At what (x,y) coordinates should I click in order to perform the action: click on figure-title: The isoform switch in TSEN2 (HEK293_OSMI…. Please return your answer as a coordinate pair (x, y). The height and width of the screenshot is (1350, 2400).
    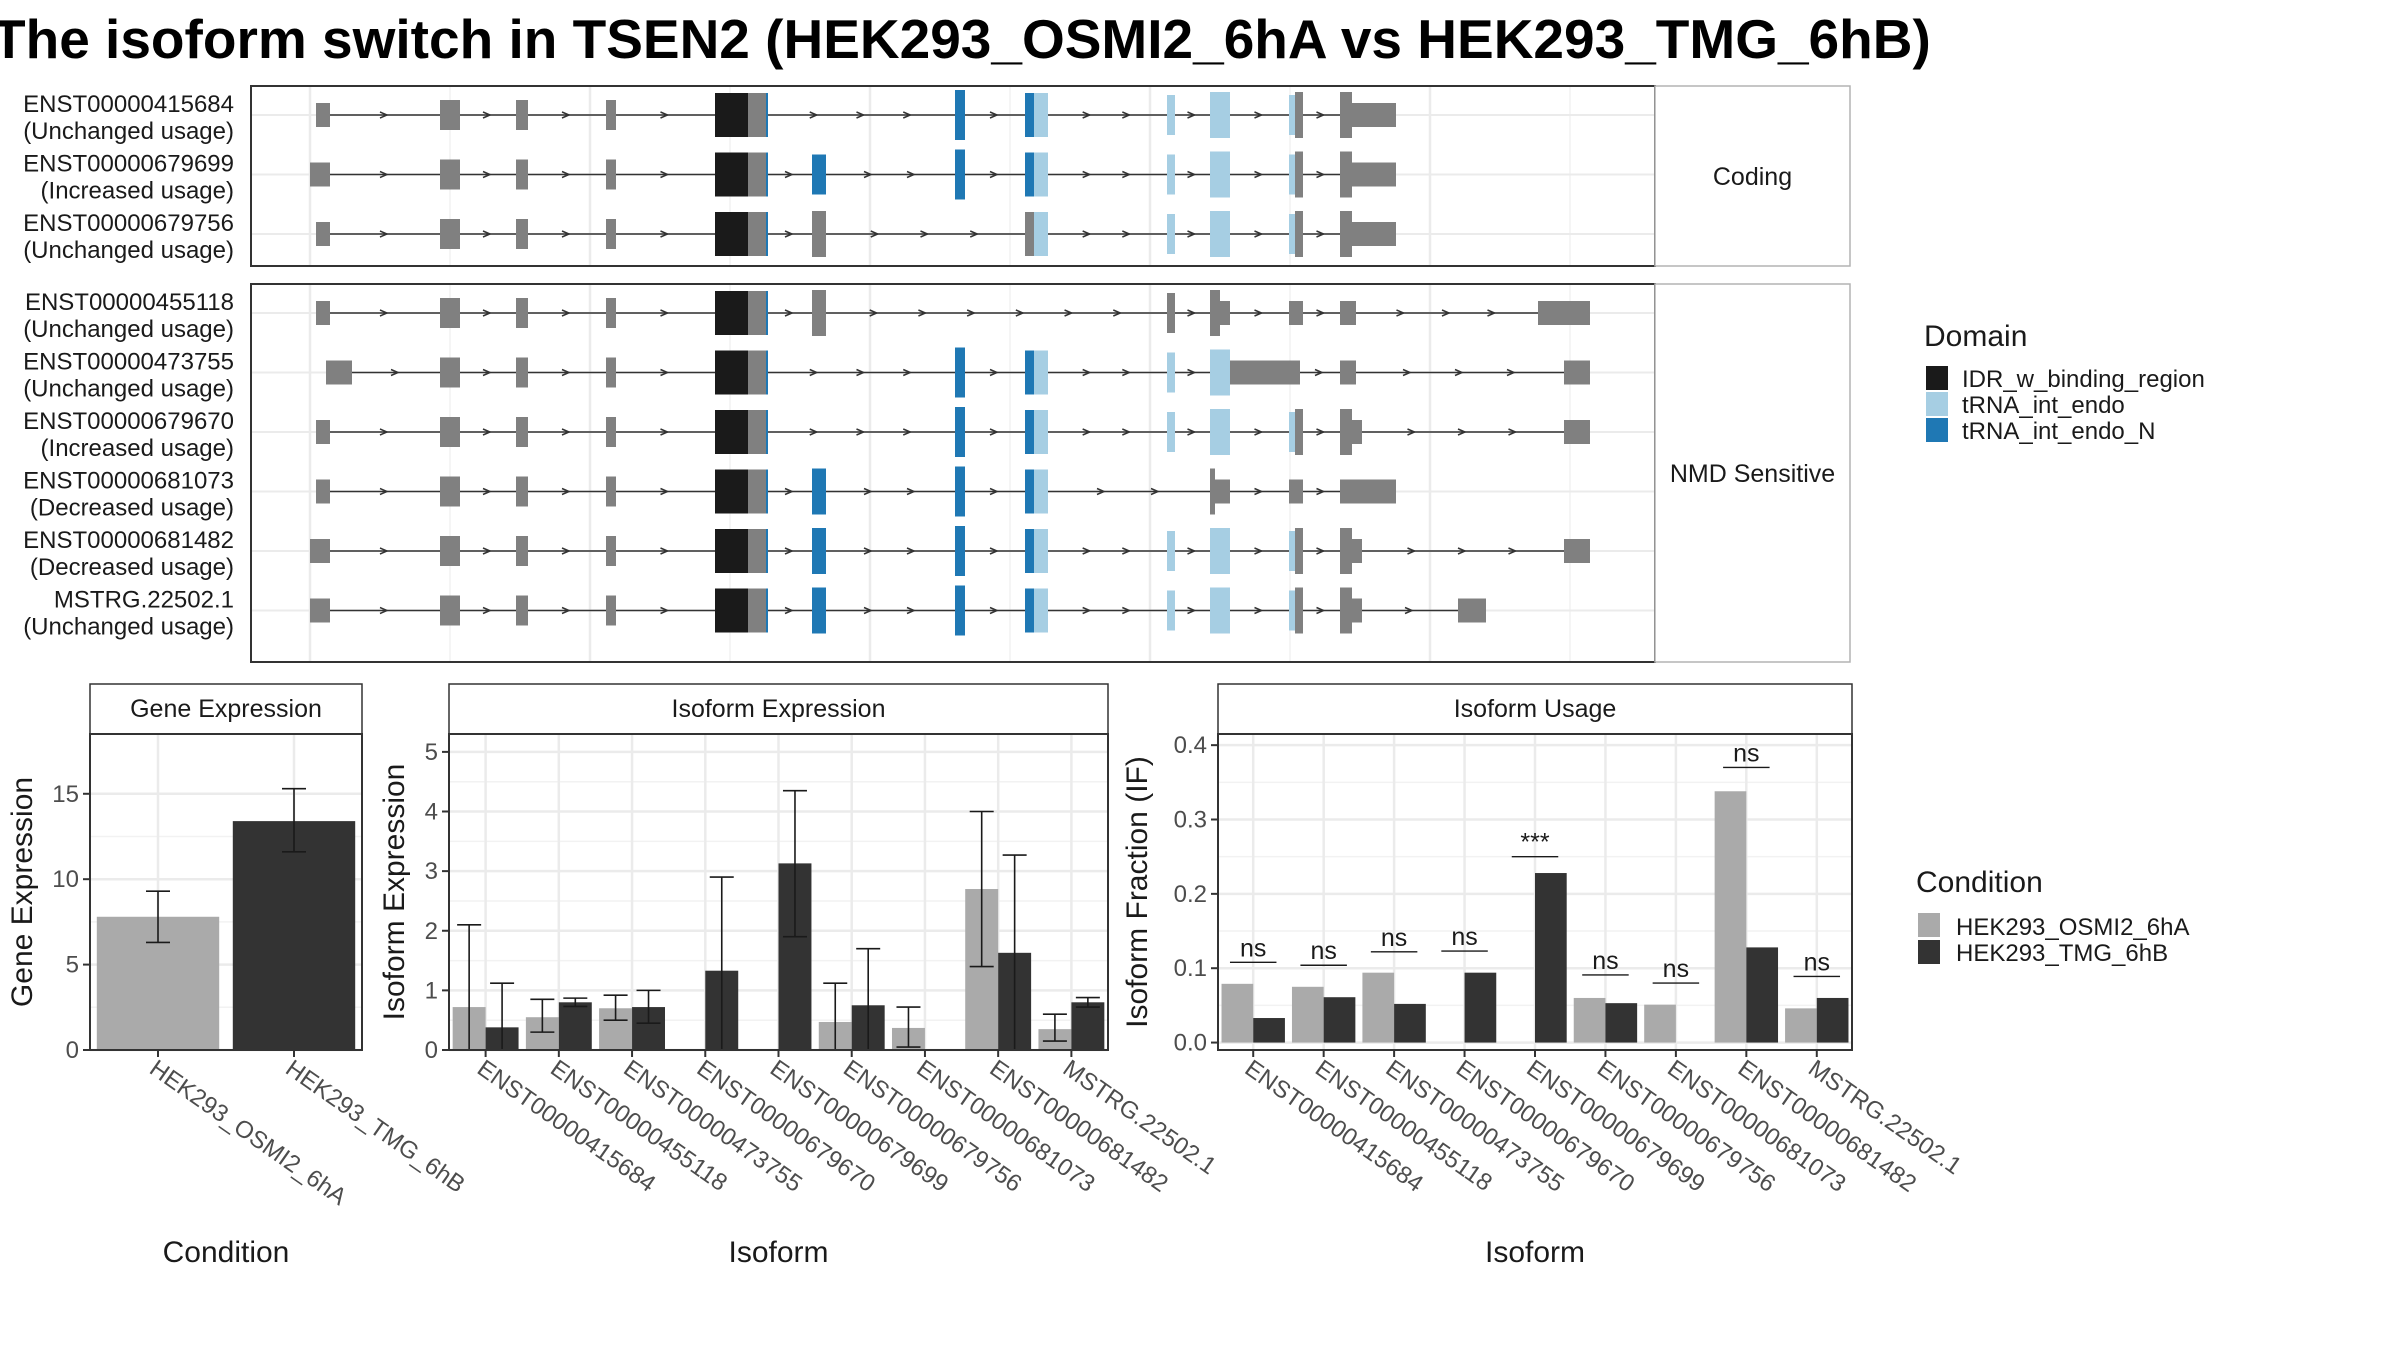
    Looking at the image, I should click on (965, 39).